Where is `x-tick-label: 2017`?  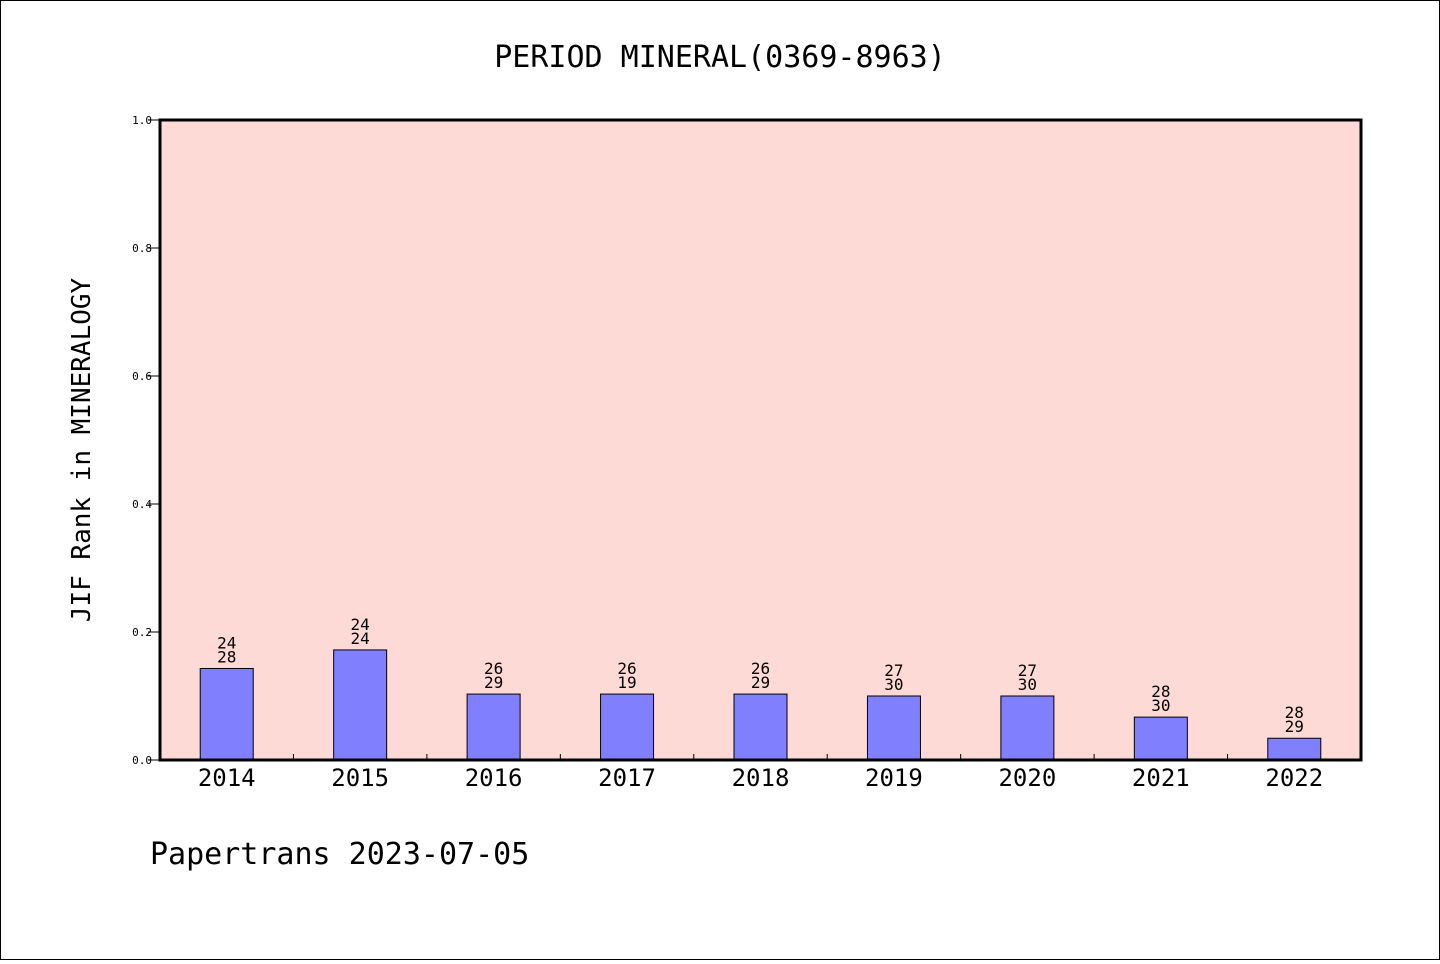 x-tick-label: 2017 is located at coordinates (627, 778).